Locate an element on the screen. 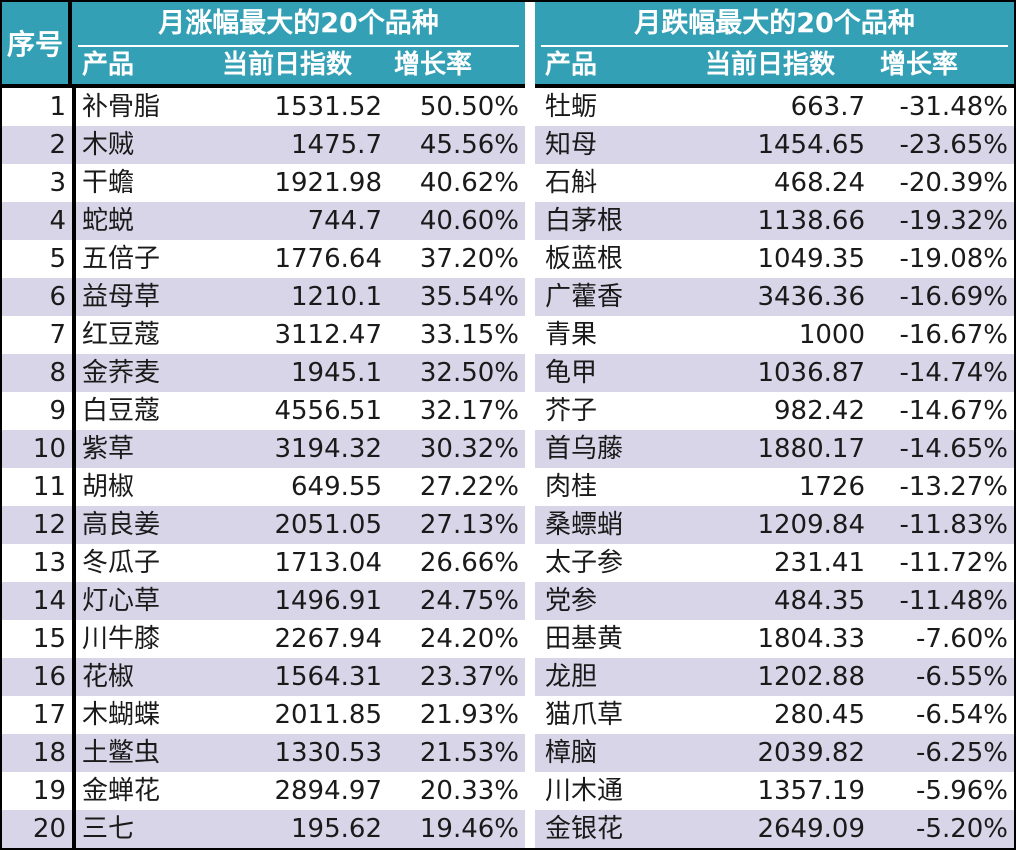 The image size is (1016, 850). table-row: 20 三七 195.62 19.46% 金银花 2649.09 -5.20% is located at coordinates (508, 829).